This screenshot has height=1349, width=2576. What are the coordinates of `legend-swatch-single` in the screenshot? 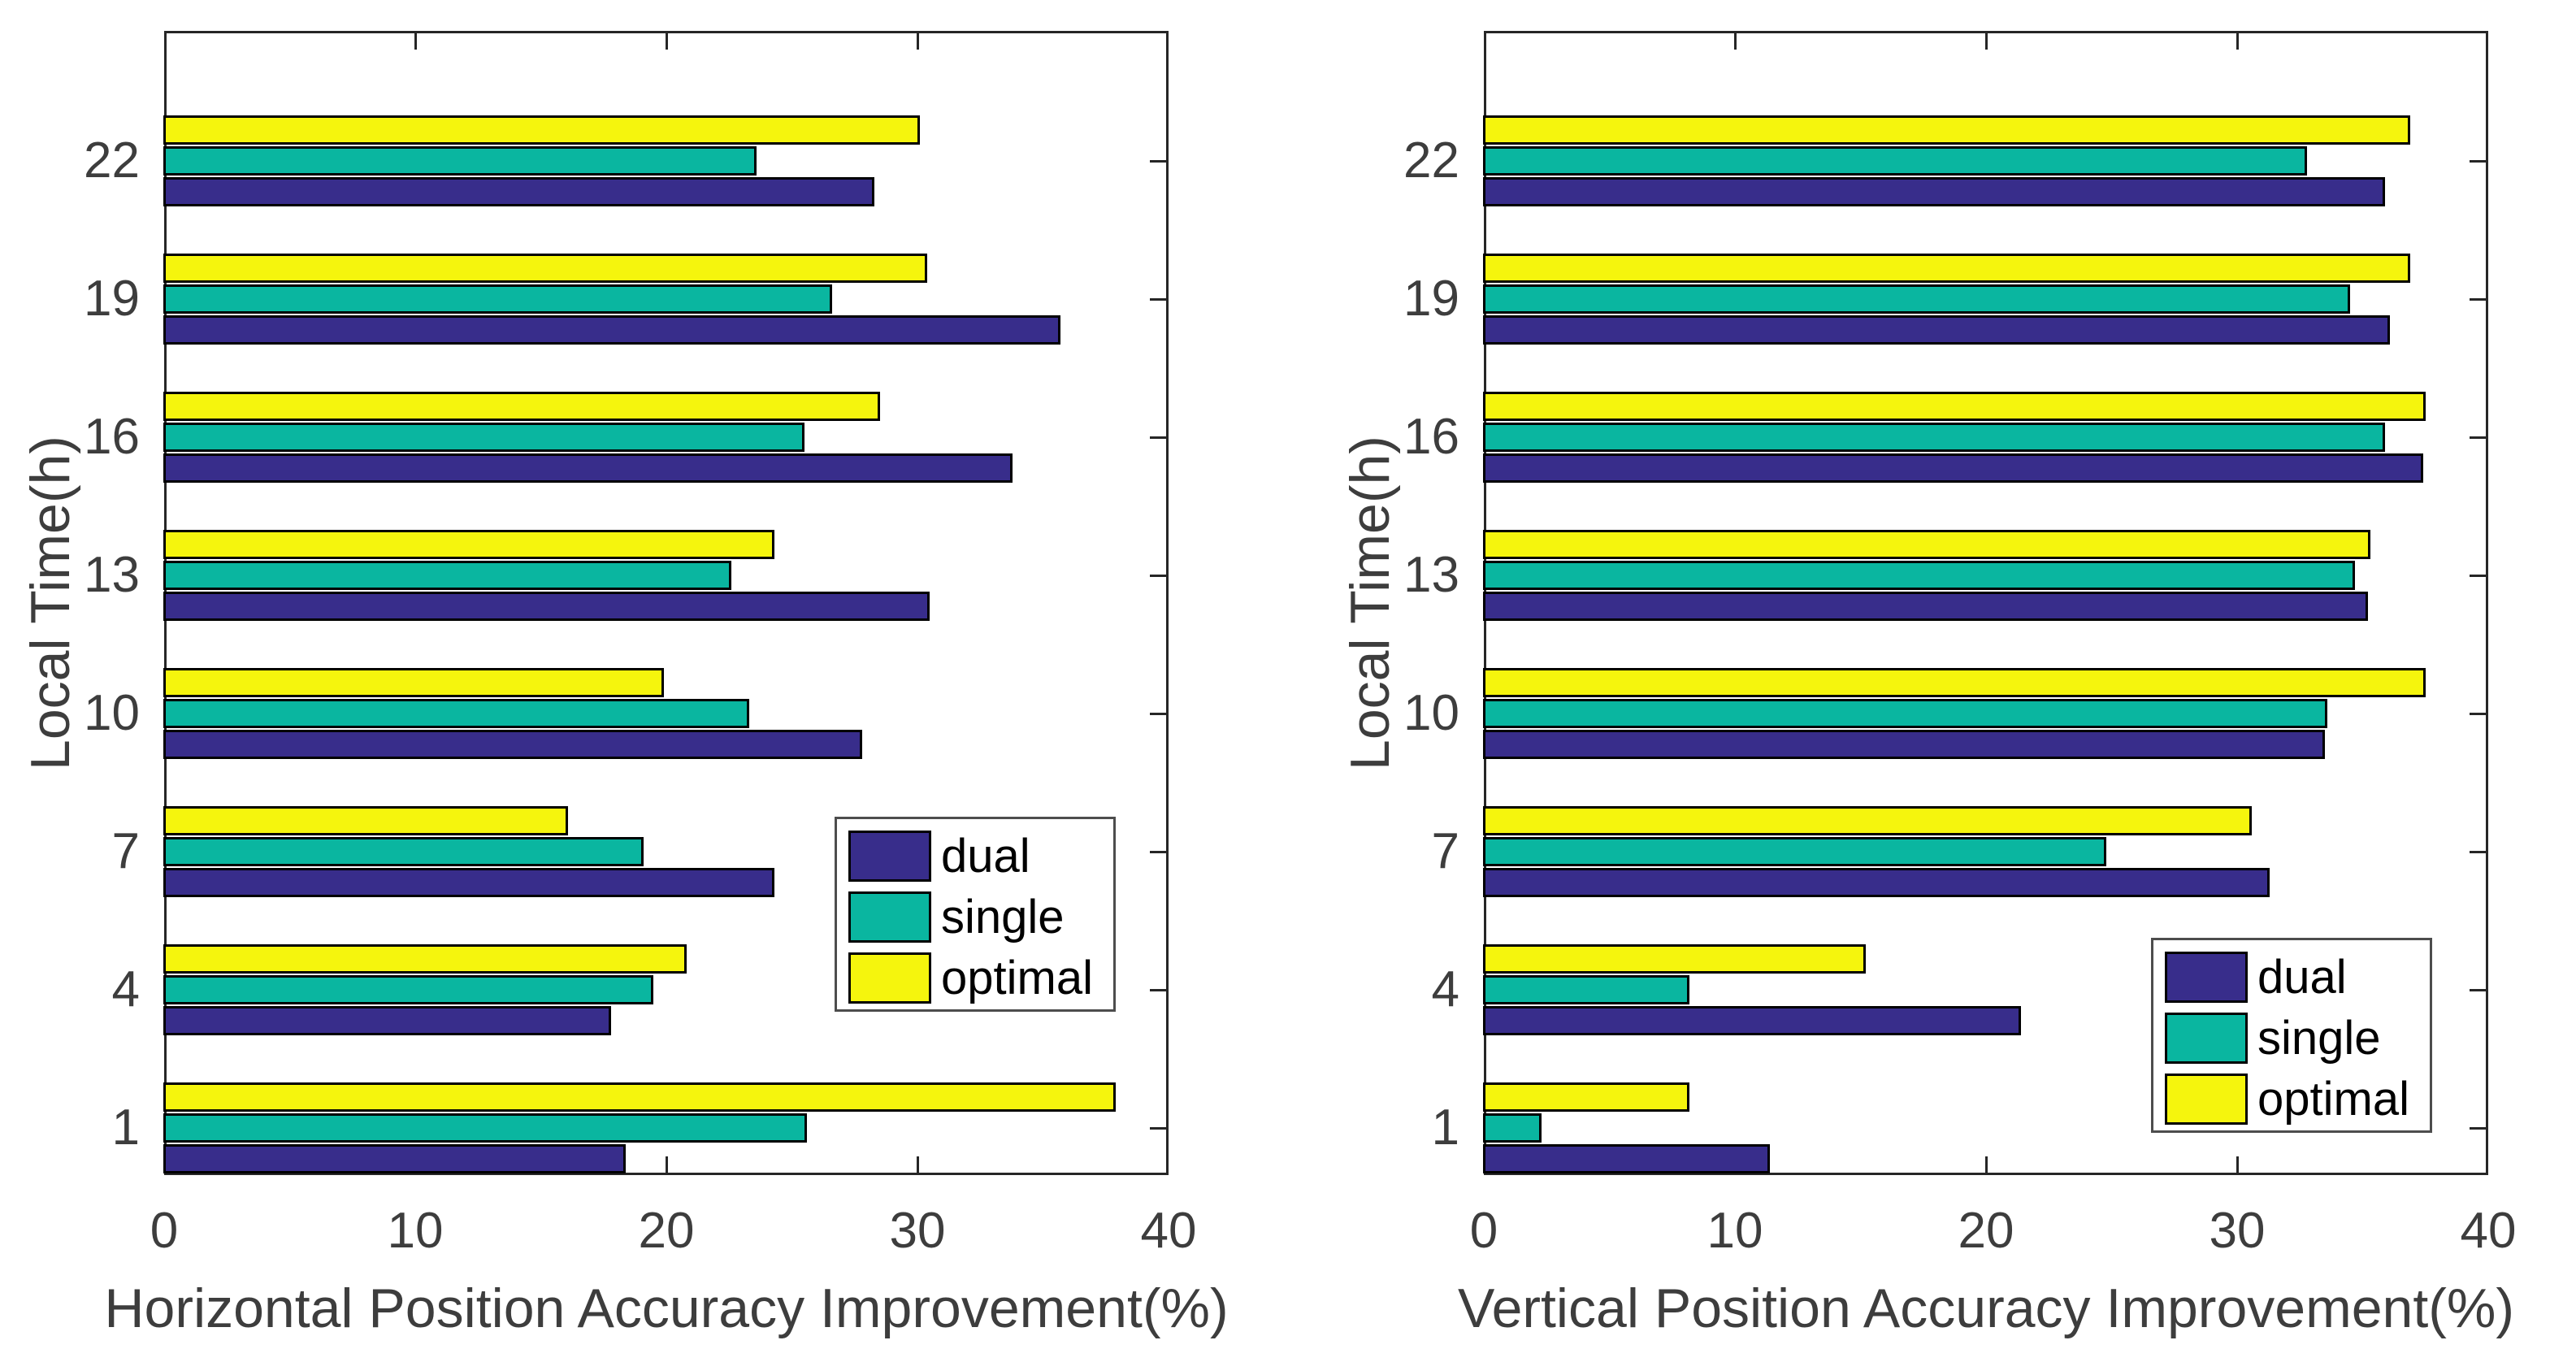 It's located at (890, 917).